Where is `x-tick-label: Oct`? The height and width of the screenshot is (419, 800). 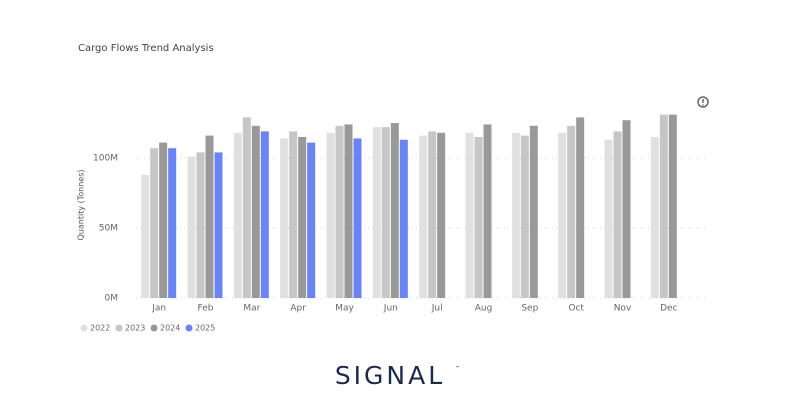 x-tick-label: Oct is located at coordinates (576, 309).